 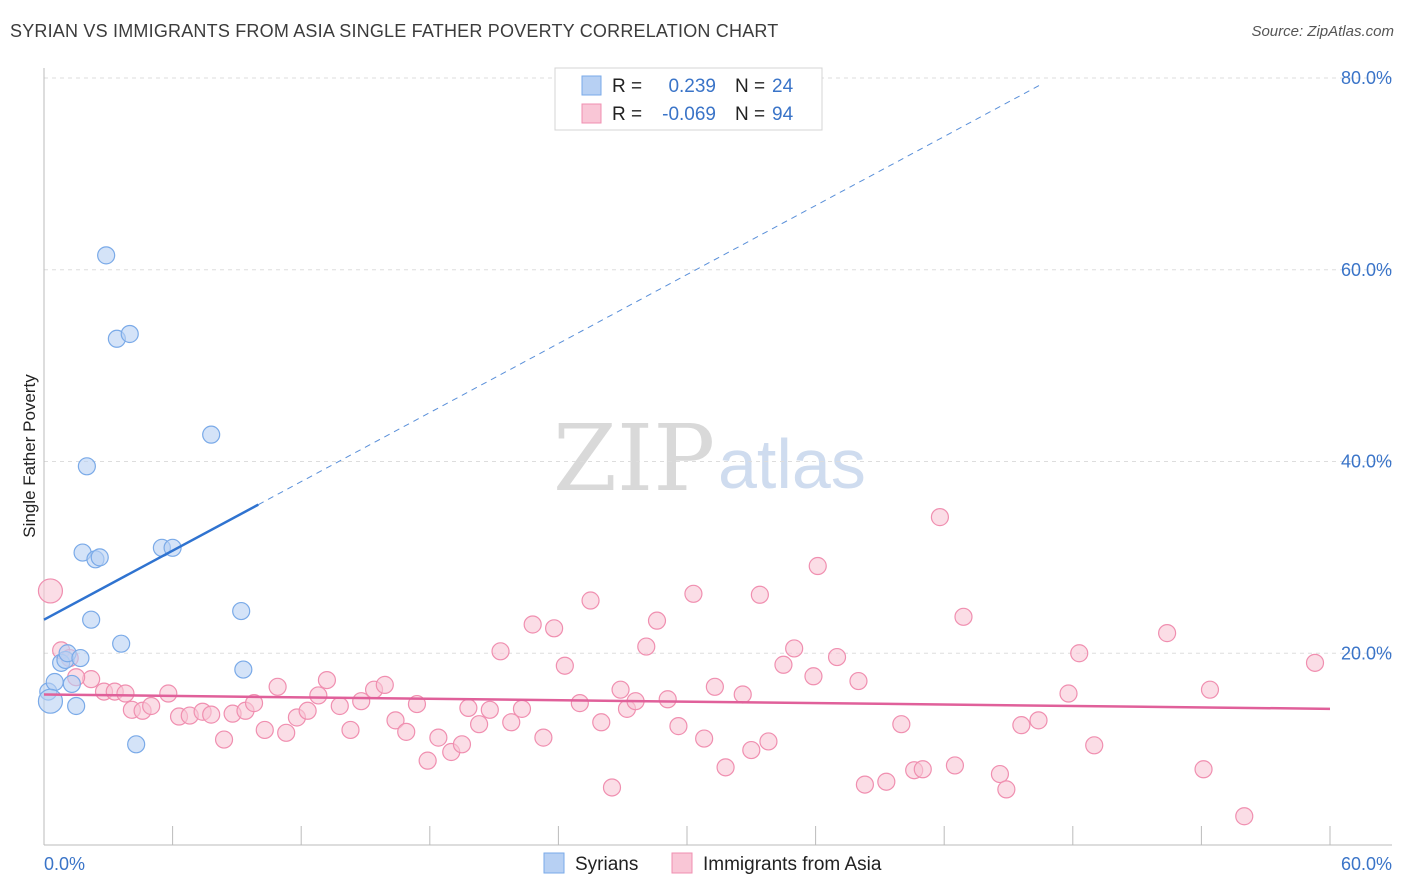 I want to click on legend-n-value-2: 94, so click(x=783, y=114).